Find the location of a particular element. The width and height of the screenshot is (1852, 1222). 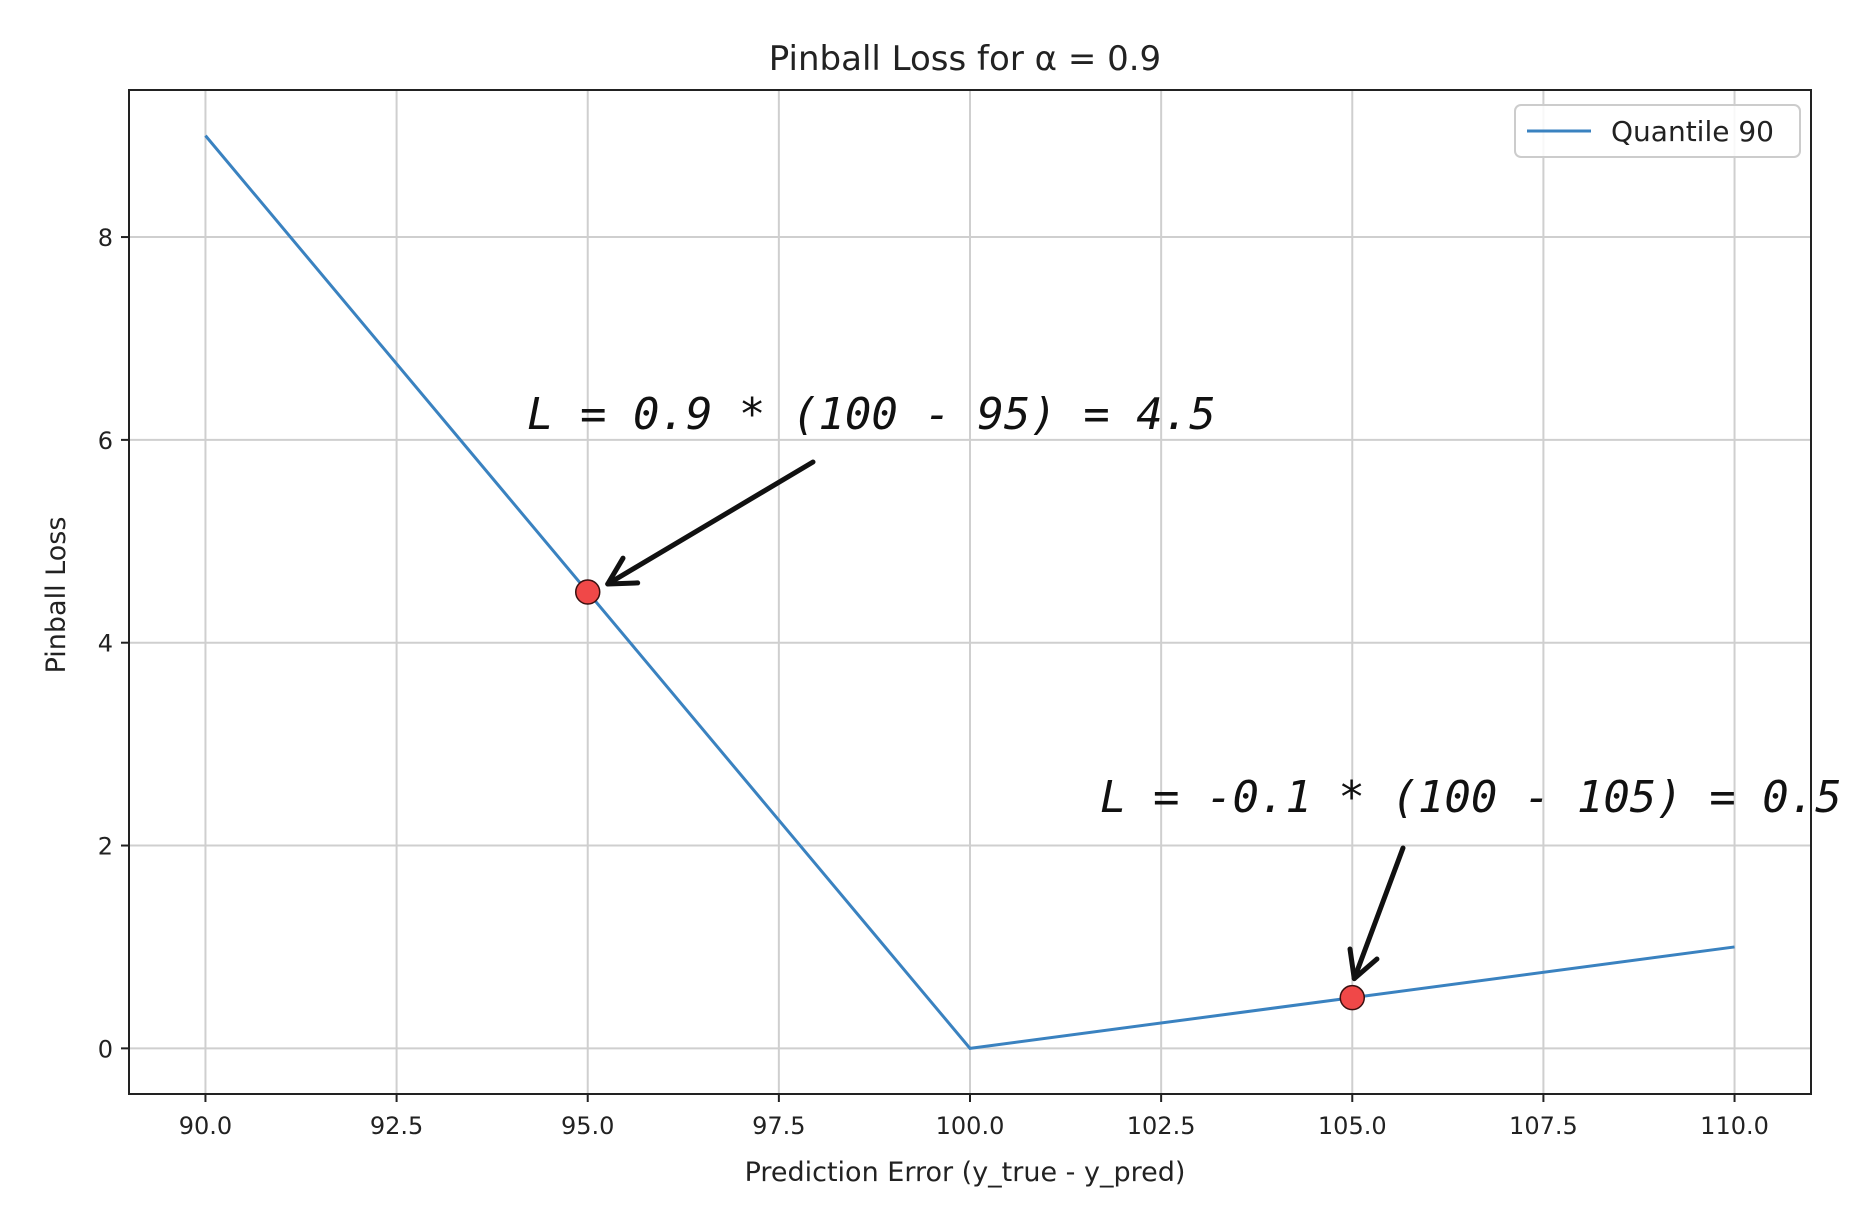

y-tick-label-0: 0 is located at coordinates (105, 1049).